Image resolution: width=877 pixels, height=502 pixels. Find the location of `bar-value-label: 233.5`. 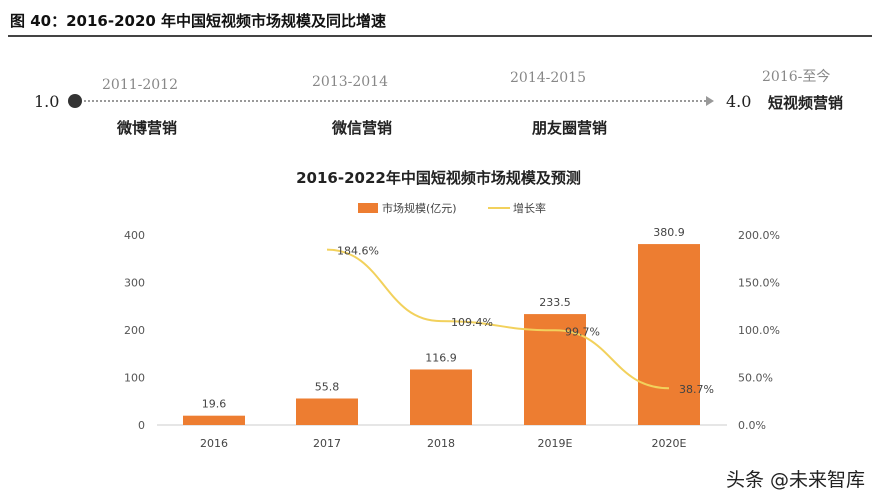

bar-value-label: 233.5 is located at coordinates (555, 302).